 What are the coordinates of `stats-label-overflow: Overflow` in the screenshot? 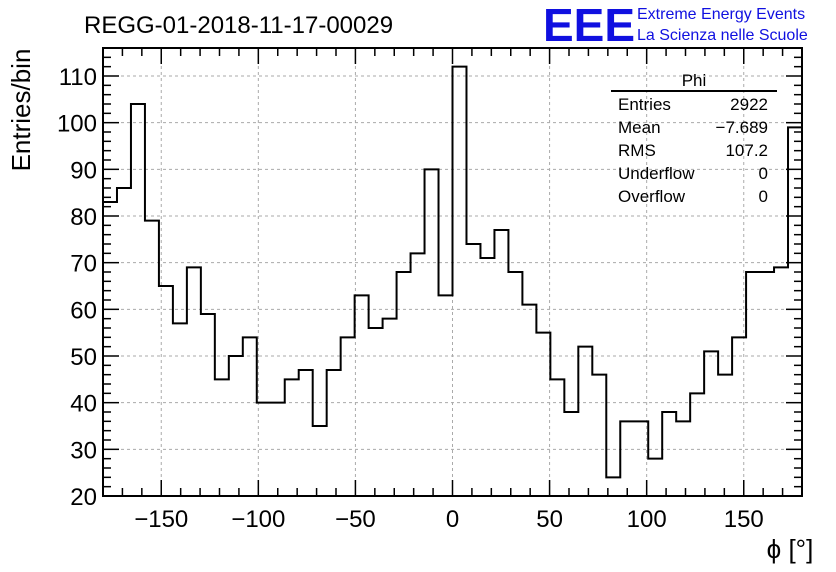 It's located at (652, 196).